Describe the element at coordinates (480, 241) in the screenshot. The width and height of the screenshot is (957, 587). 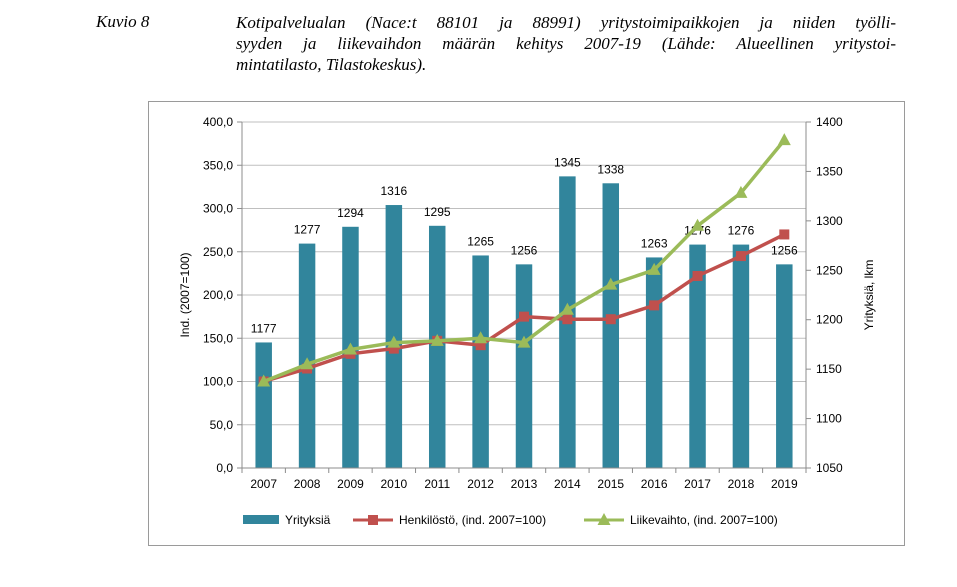
I see `bar-data-label: 1265` at that location.